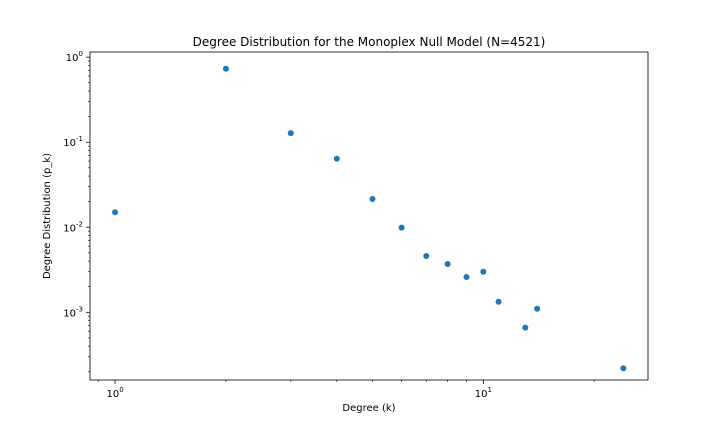  Describe the element at coordinates (47, 216) in the screenshot. I see `y-axis-label: Degree Distribution (p_k)` at that location.